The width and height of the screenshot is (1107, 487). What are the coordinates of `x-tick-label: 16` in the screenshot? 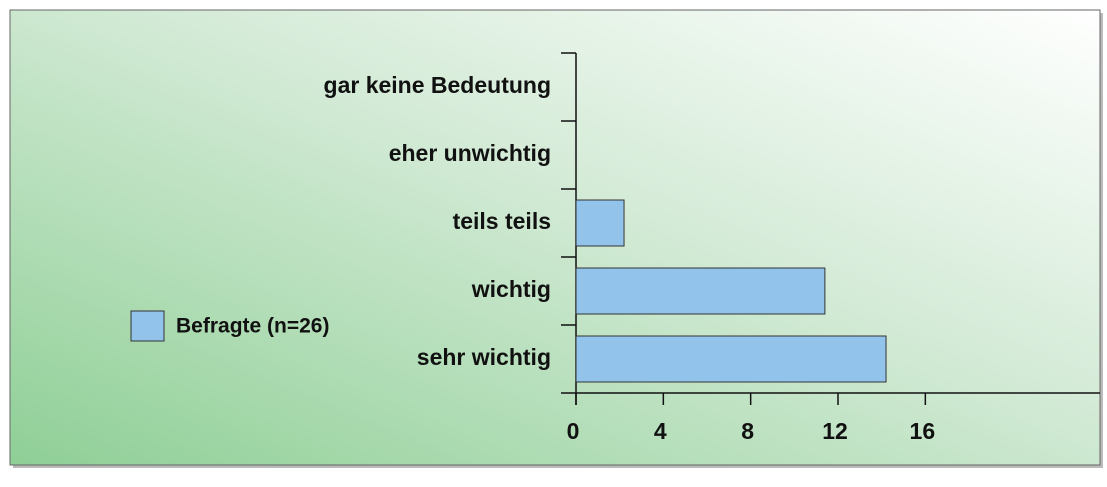 It's located at (923, 431).